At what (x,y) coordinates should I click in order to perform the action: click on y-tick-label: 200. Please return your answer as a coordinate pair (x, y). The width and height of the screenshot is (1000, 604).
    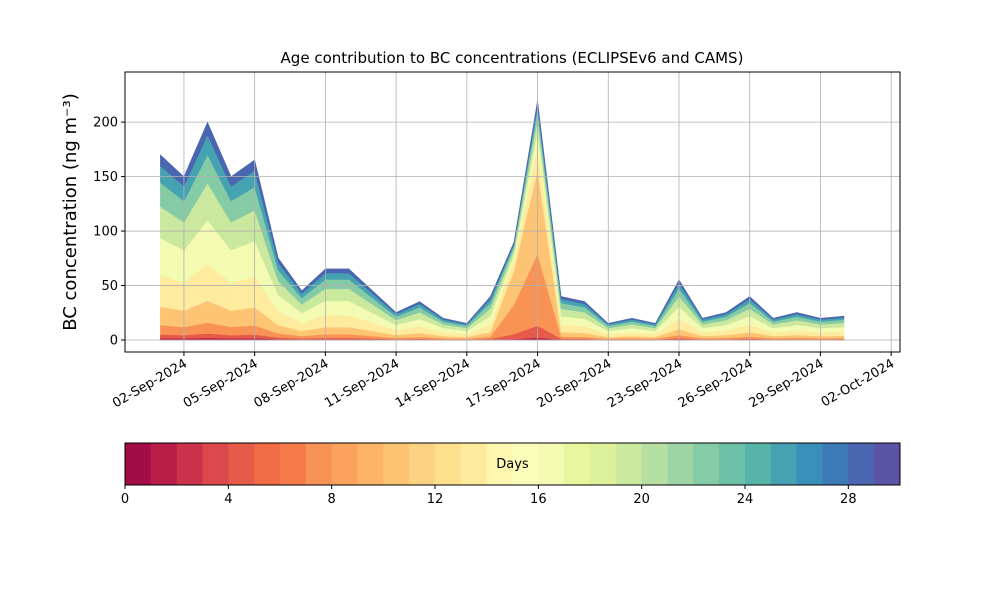
    Looking at the image, I should click on (105, 123).